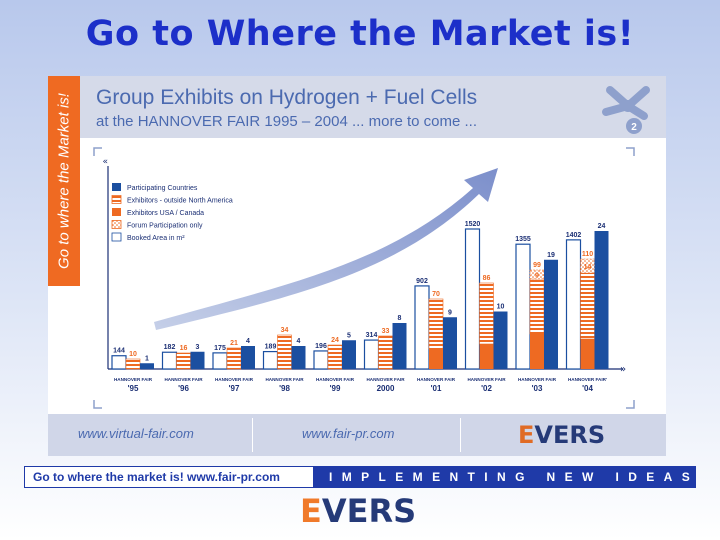 This screenshot has width=720, height=540. I want to click on x-label-year: '99, so click(335, 388).